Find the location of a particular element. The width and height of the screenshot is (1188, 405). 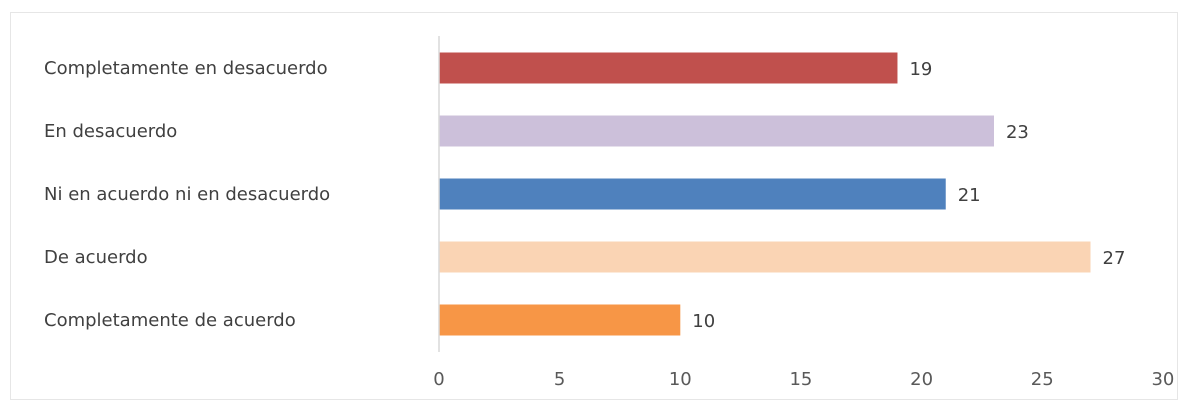

data-label: 21 is located at coordinates (969, 195).